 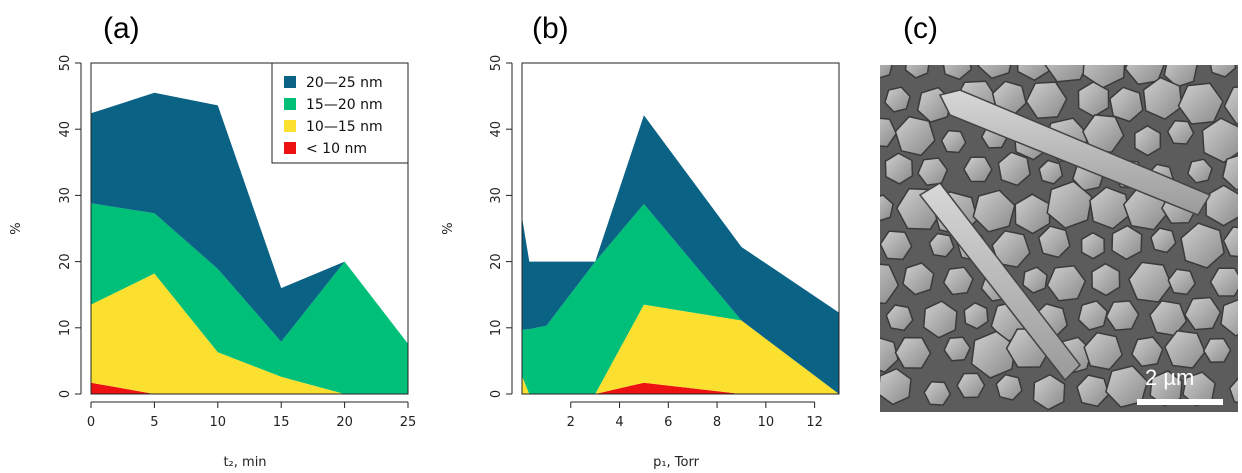 What do you see at coordinates (218, 422) in the screenshot?
I see `x-tick-label-0-2: 10` at bounding box center [218, 422].